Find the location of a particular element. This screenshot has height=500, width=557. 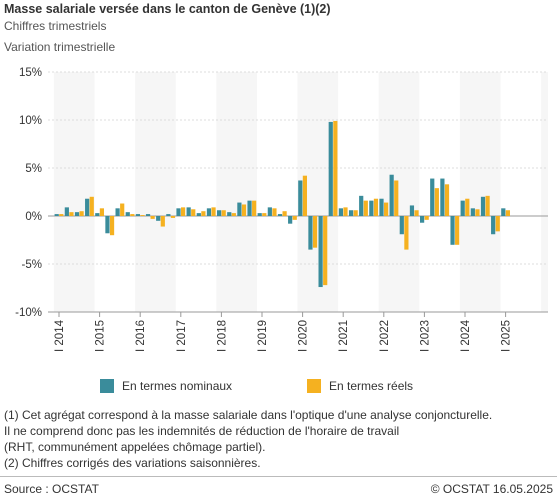

x-tick-label: I 2022 is located at coordinates (385, 336).